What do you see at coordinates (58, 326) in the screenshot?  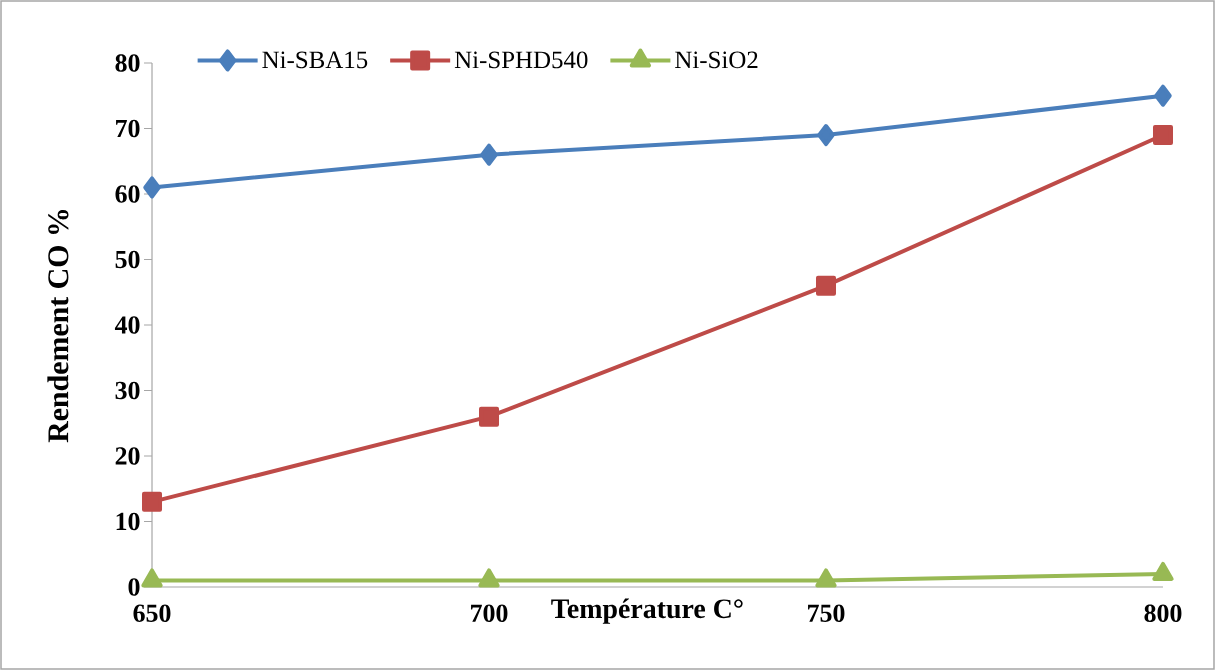 I see `y-axis-title: Rendement CO %` at bounding box center [58, 326].